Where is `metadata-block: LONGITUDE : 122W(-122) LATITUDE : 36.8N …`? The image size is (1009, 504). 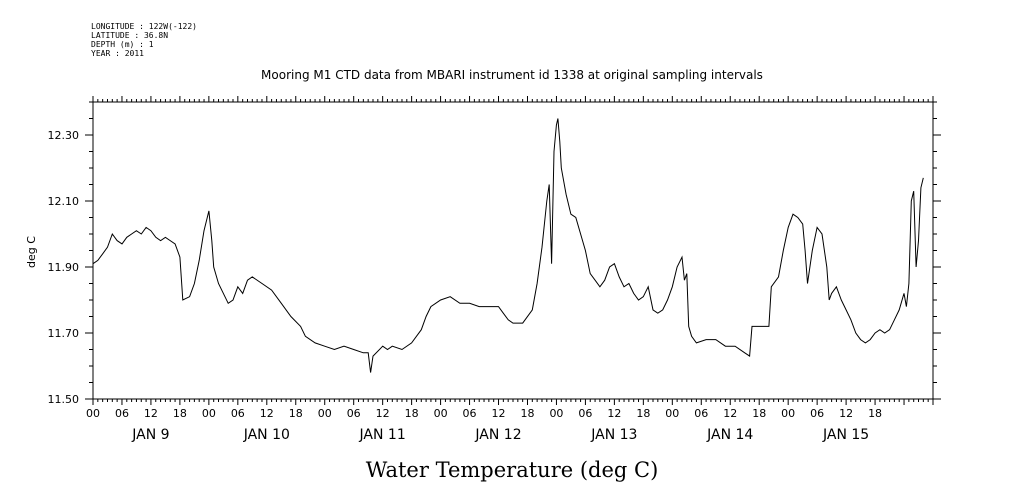 metadata-block: LONGITUDE : 122W(-122) LATITUDE : 36.8N … is located at coordinates (144, 40).